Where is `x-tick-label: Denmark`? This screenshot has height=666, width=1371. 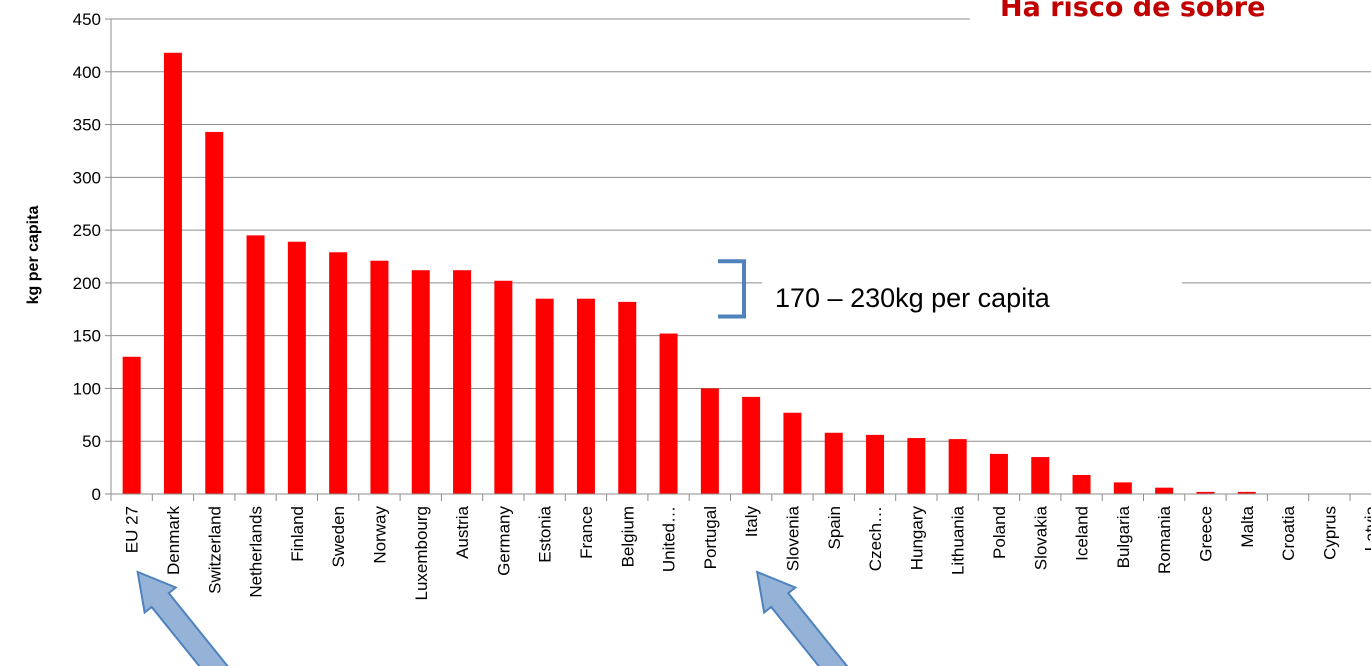 x-tick-label: Denmark is located at coordinates (173, 540).